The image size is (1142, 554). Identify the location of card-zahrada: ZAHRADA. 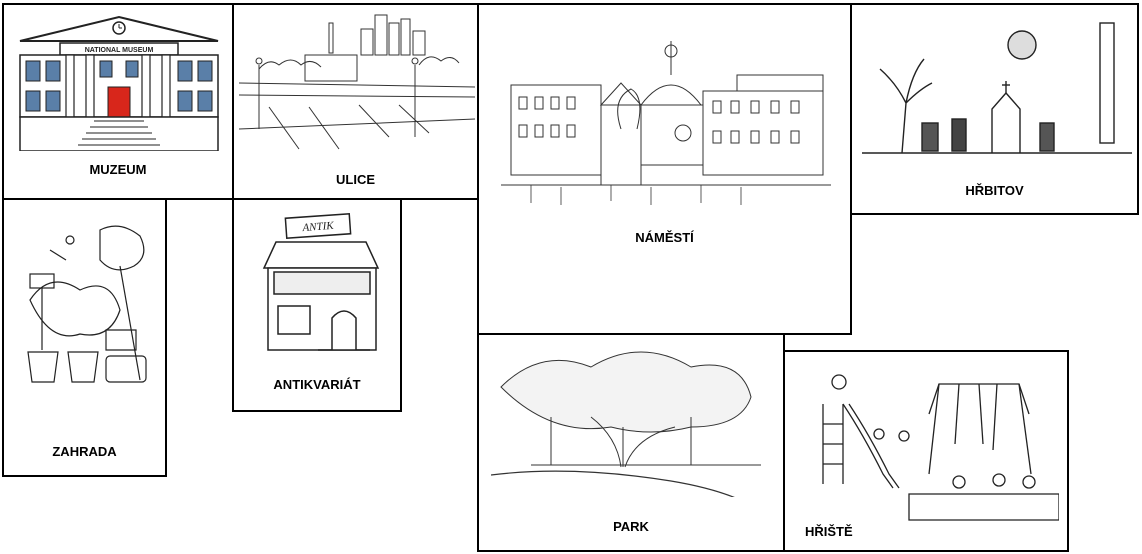
(84, 337).